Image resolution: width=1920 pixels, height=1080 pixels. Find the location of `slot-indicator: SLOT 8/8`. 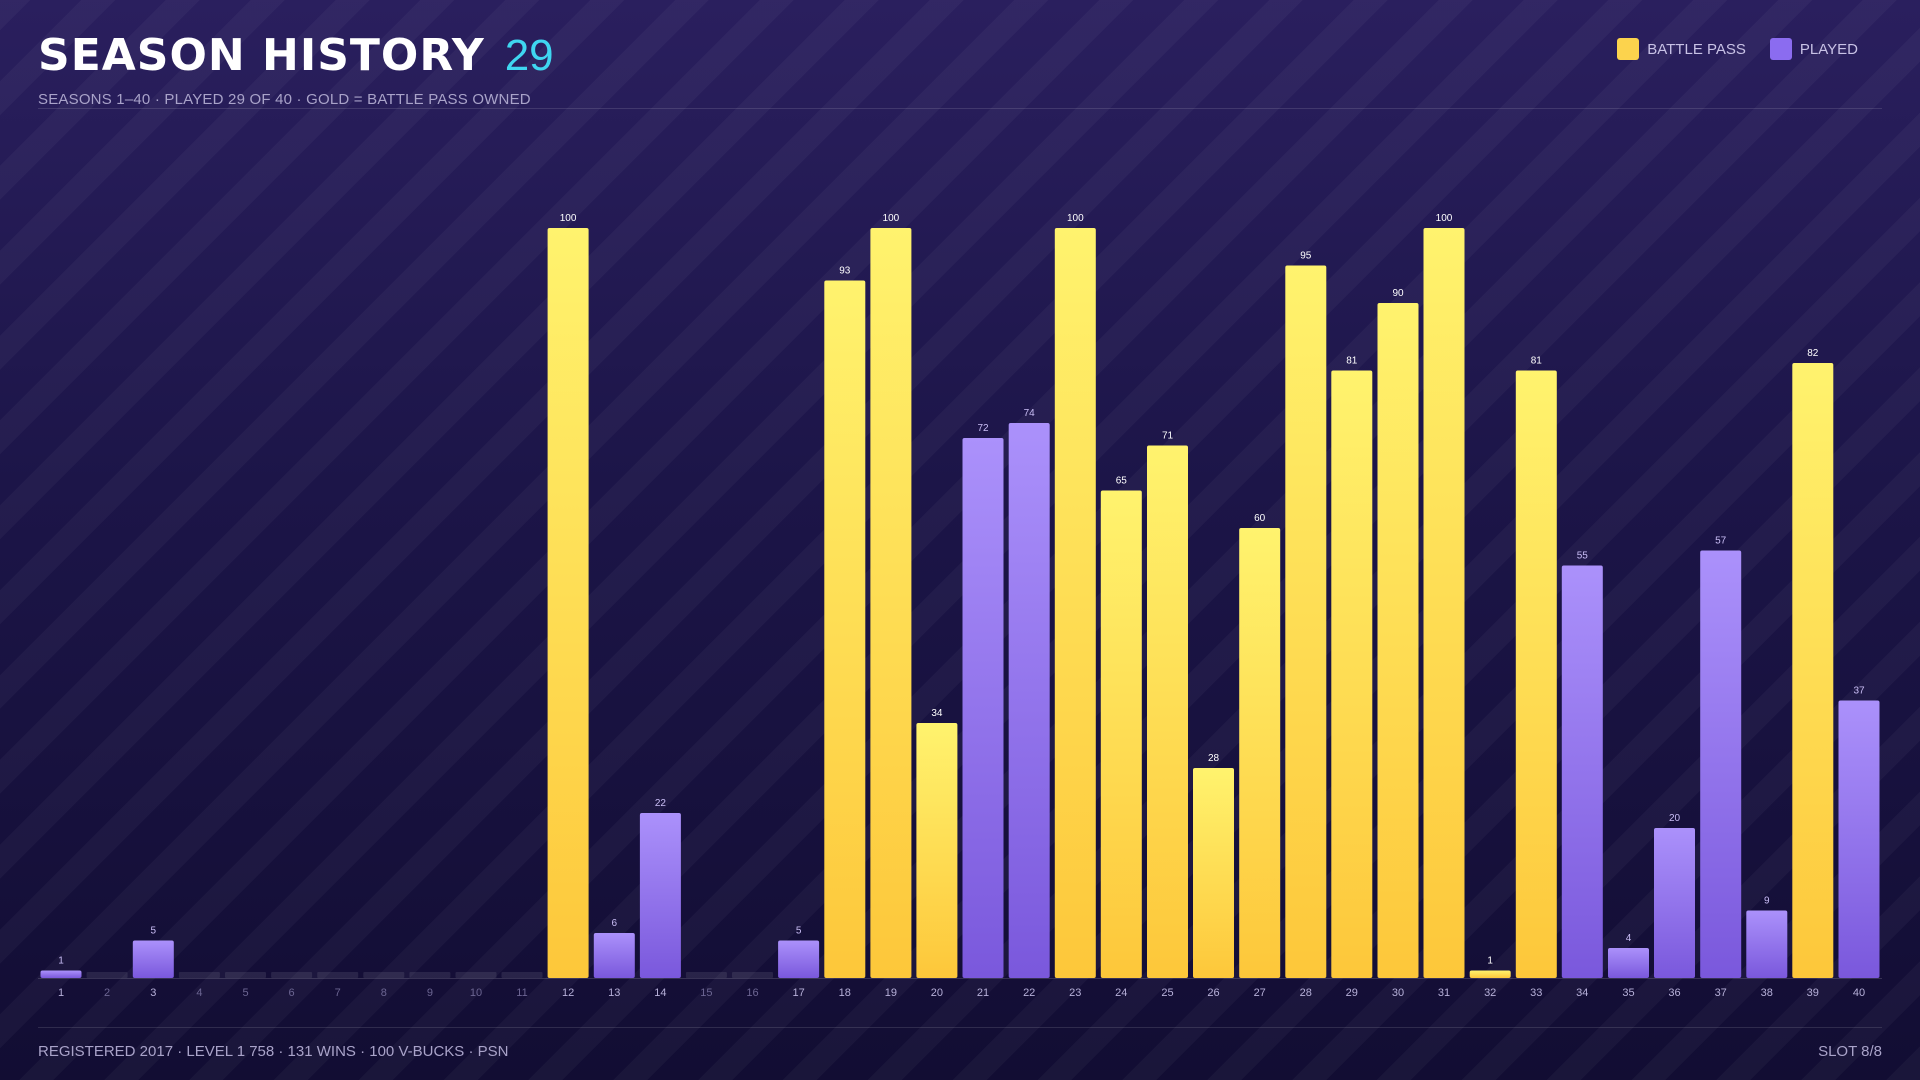

slot-indicator: SLOT 8/8 is located at coordinates (1850, 1051).